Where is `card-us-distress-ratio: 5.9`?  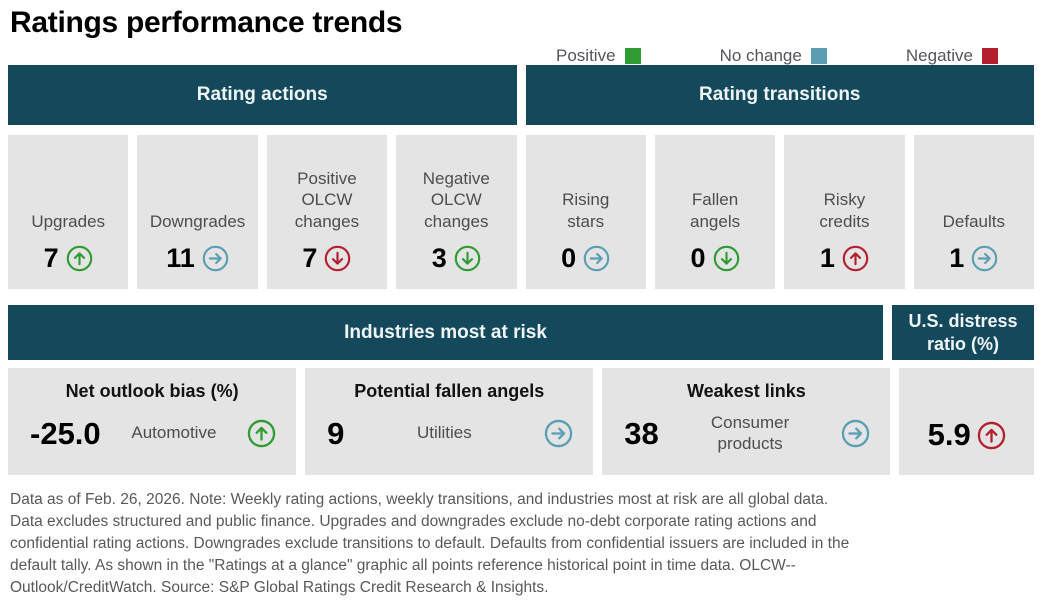
card-us-distress-ratio: 5.9 is located at coordinates (967, 421).